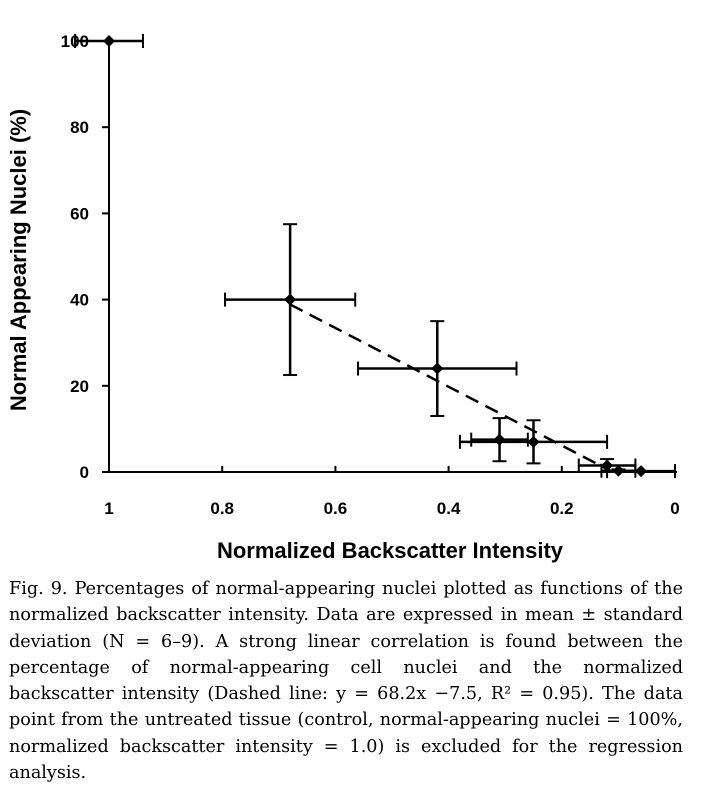  Describe the element at coordinates (391, 508) in the screenshot. I see `x-tick-labels: 1 0.8 0.6 0.4 0.2 0` at that location.